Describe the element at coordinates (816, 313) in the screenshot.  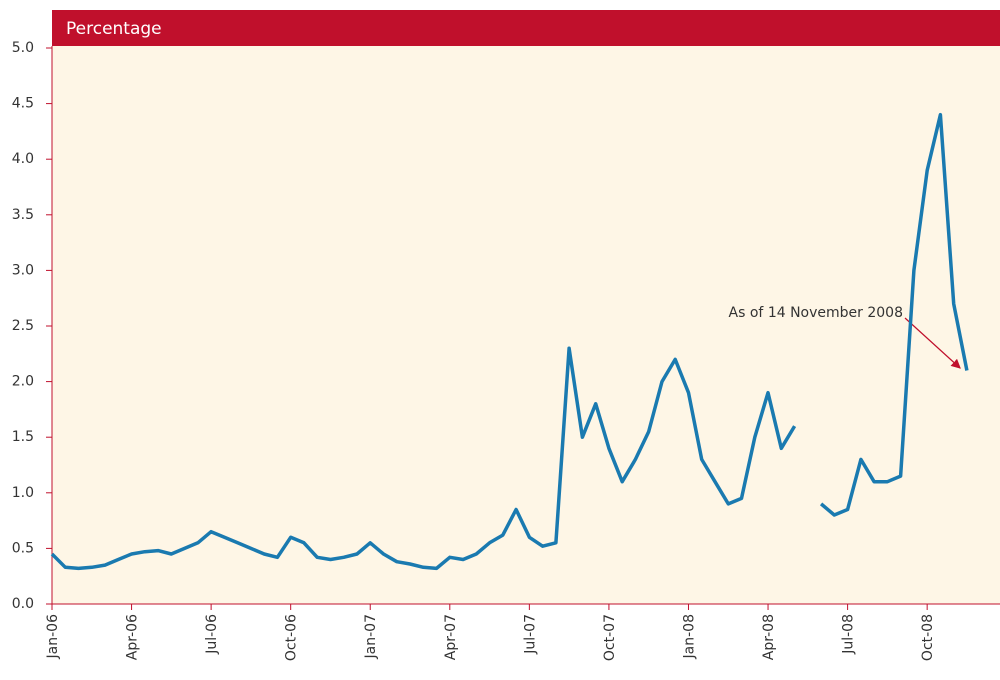
I see `annotation: As of 14 November 2008` at that location.